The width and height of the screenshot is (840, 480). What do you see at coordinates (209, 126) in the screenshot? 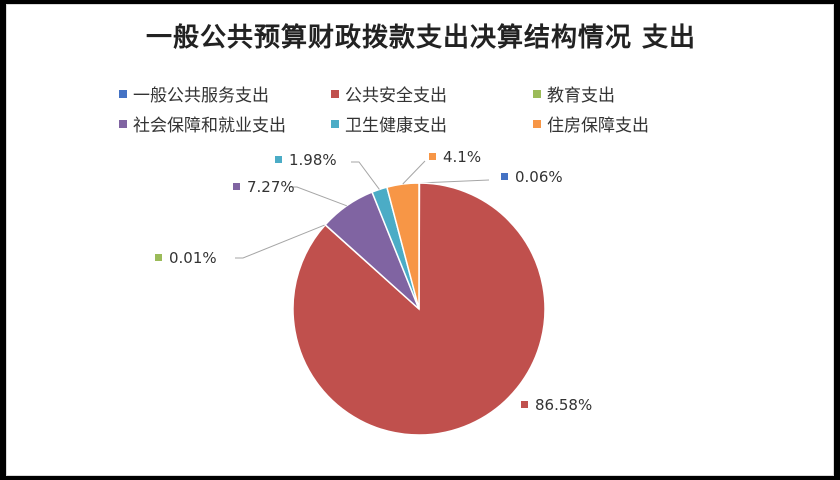
I see `legend-label: 社会保障和就业支出` at bounding box center [209, 126].